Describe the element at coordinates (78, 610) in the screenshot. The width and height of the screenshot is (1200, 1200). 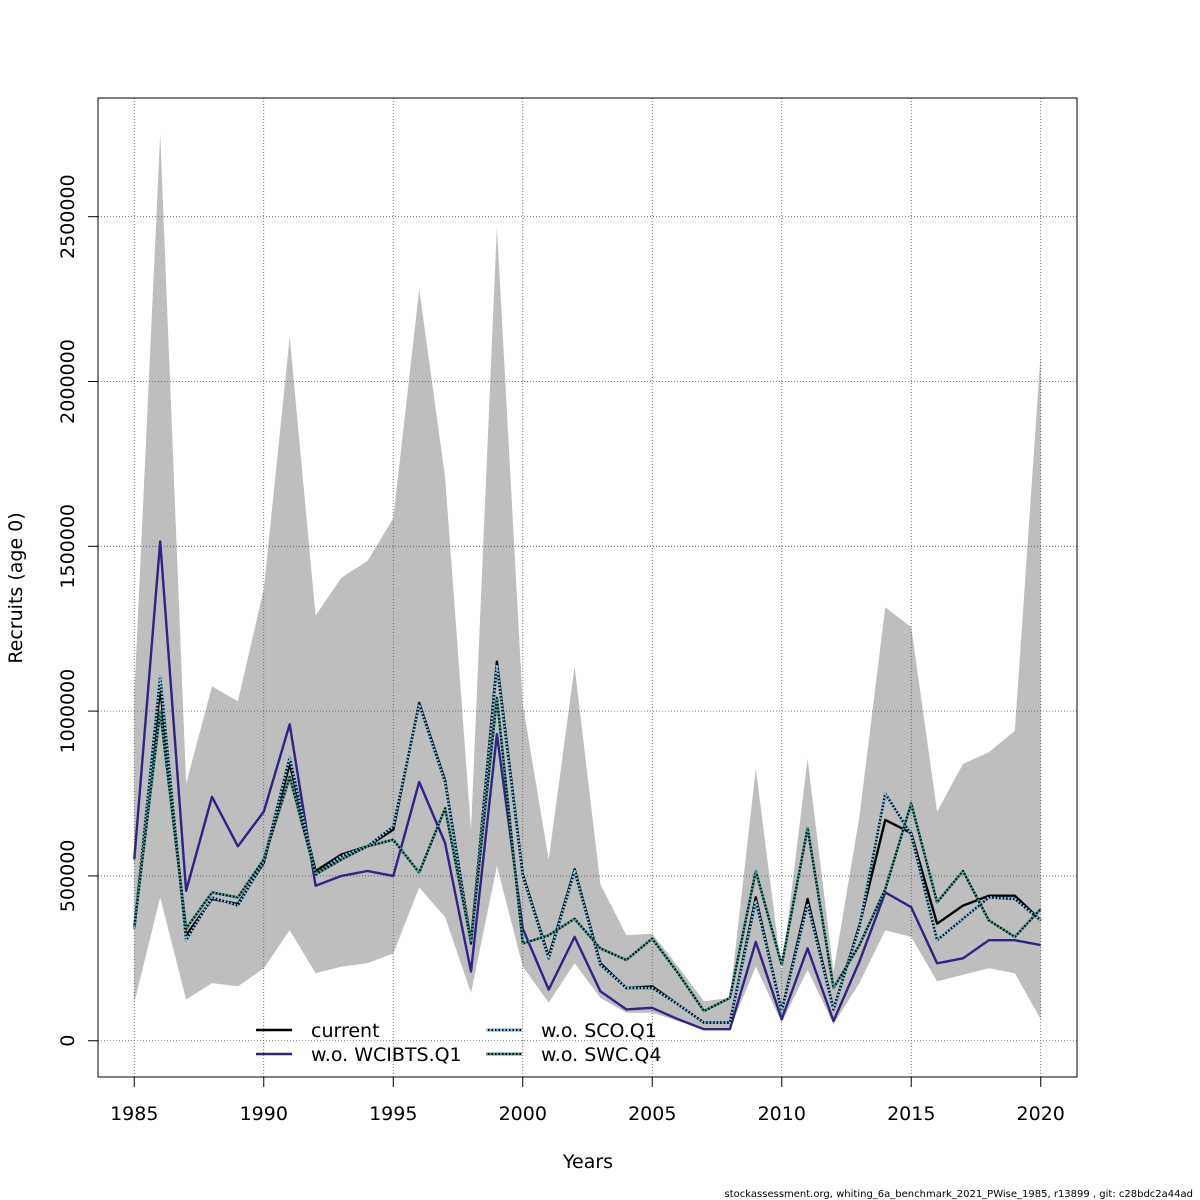
I see `y-axis: 0 500000 1000000 1500000 2000000 2500000` at that location.